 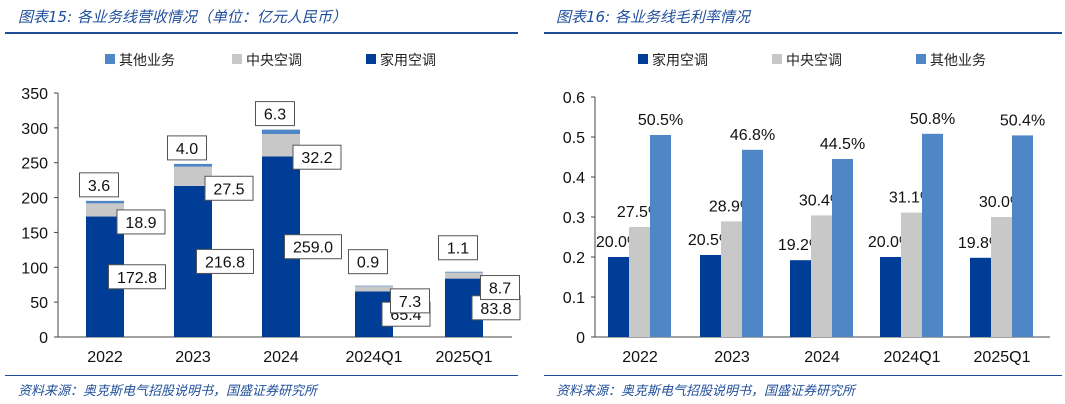 I want to click on left-label-central: 27.5, so click(x=228, y=189).